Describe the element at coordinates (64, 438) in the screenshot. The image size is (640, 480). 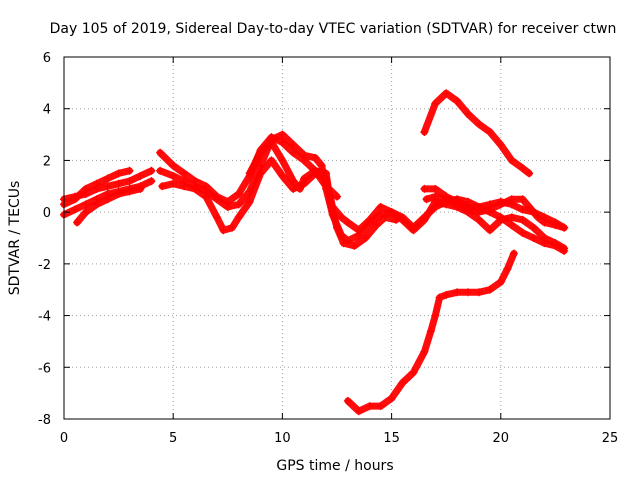
I see `x-tick-label: 0` at that location.